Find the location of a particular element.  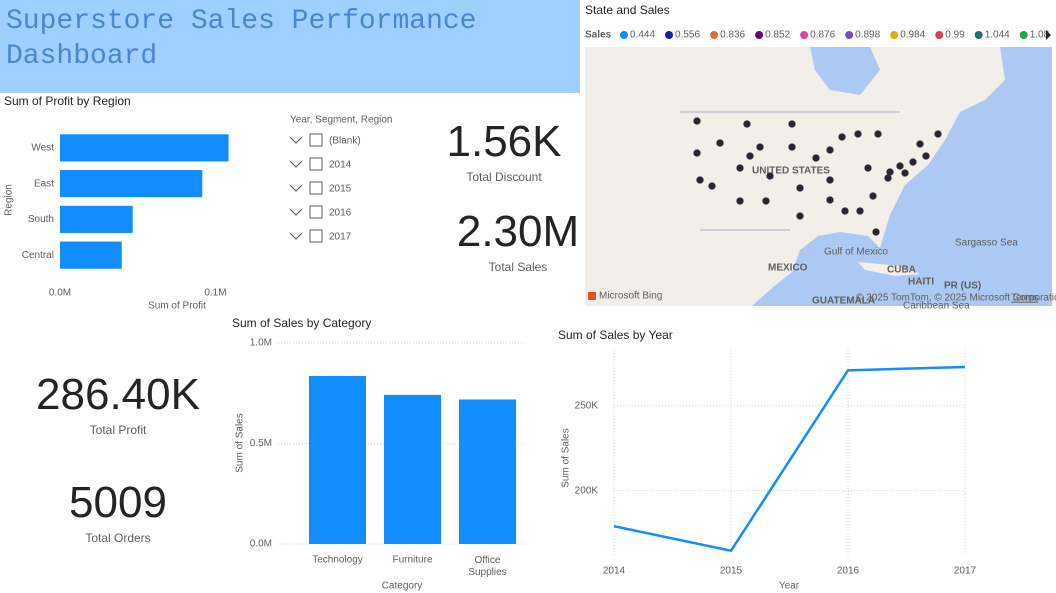

map-label: PR (US) is located at coordinates (962, 286).